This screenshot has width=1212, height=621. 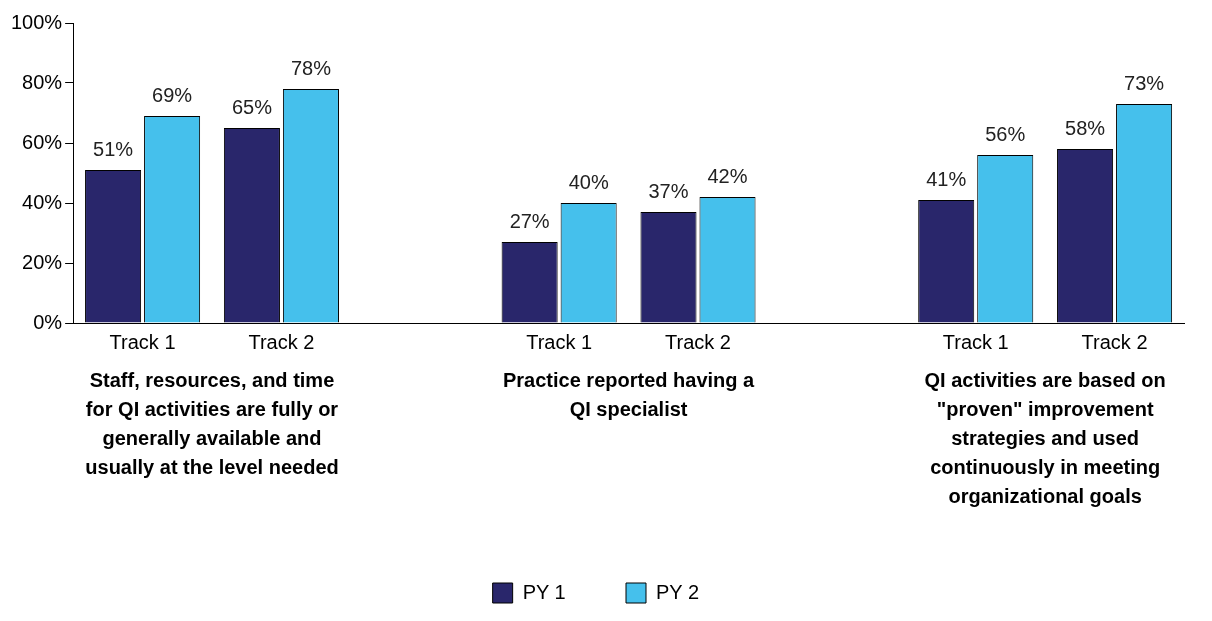 I want to click on y-tick-label: 0%, so click(x=48, y=321).